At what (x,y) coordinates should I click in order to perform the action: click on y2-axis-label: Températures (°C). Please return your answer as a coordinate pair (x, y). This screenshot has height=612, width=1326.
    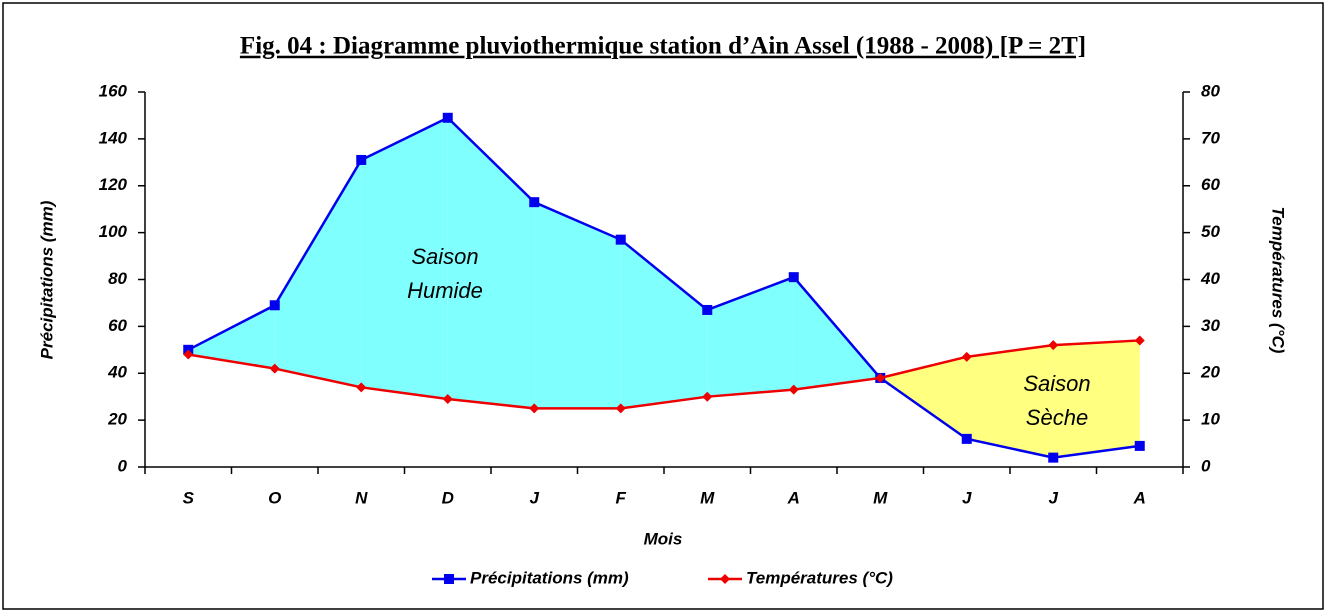
    Looking at the image, I should click on (1278, 280).